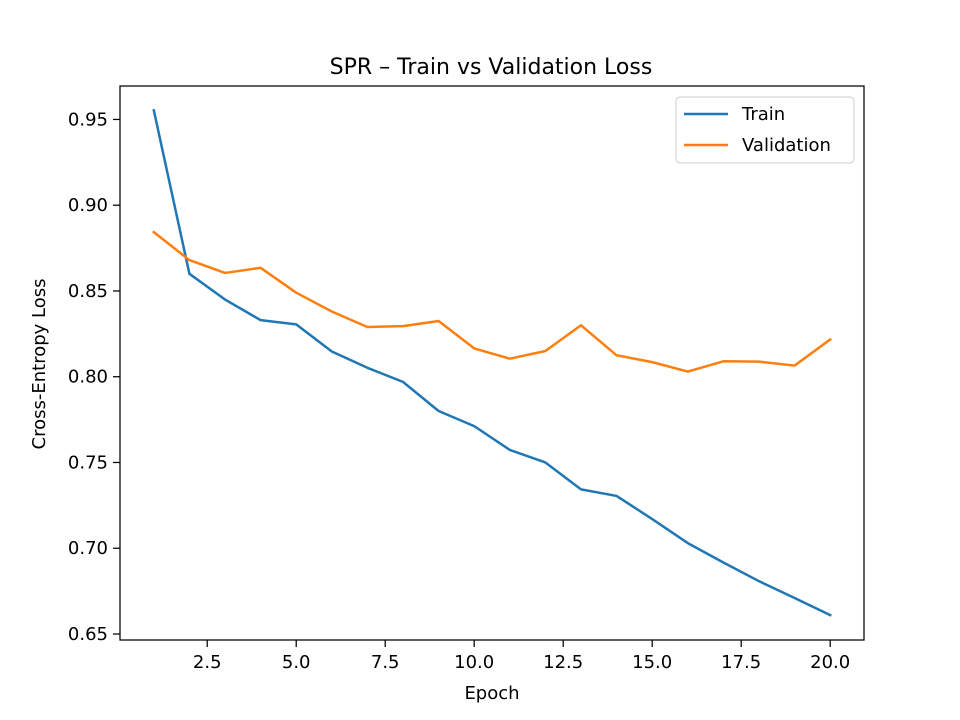 This screenshot has width=960, height=720. I want to click on x-tick-label: 5.0, so click(296, 662).